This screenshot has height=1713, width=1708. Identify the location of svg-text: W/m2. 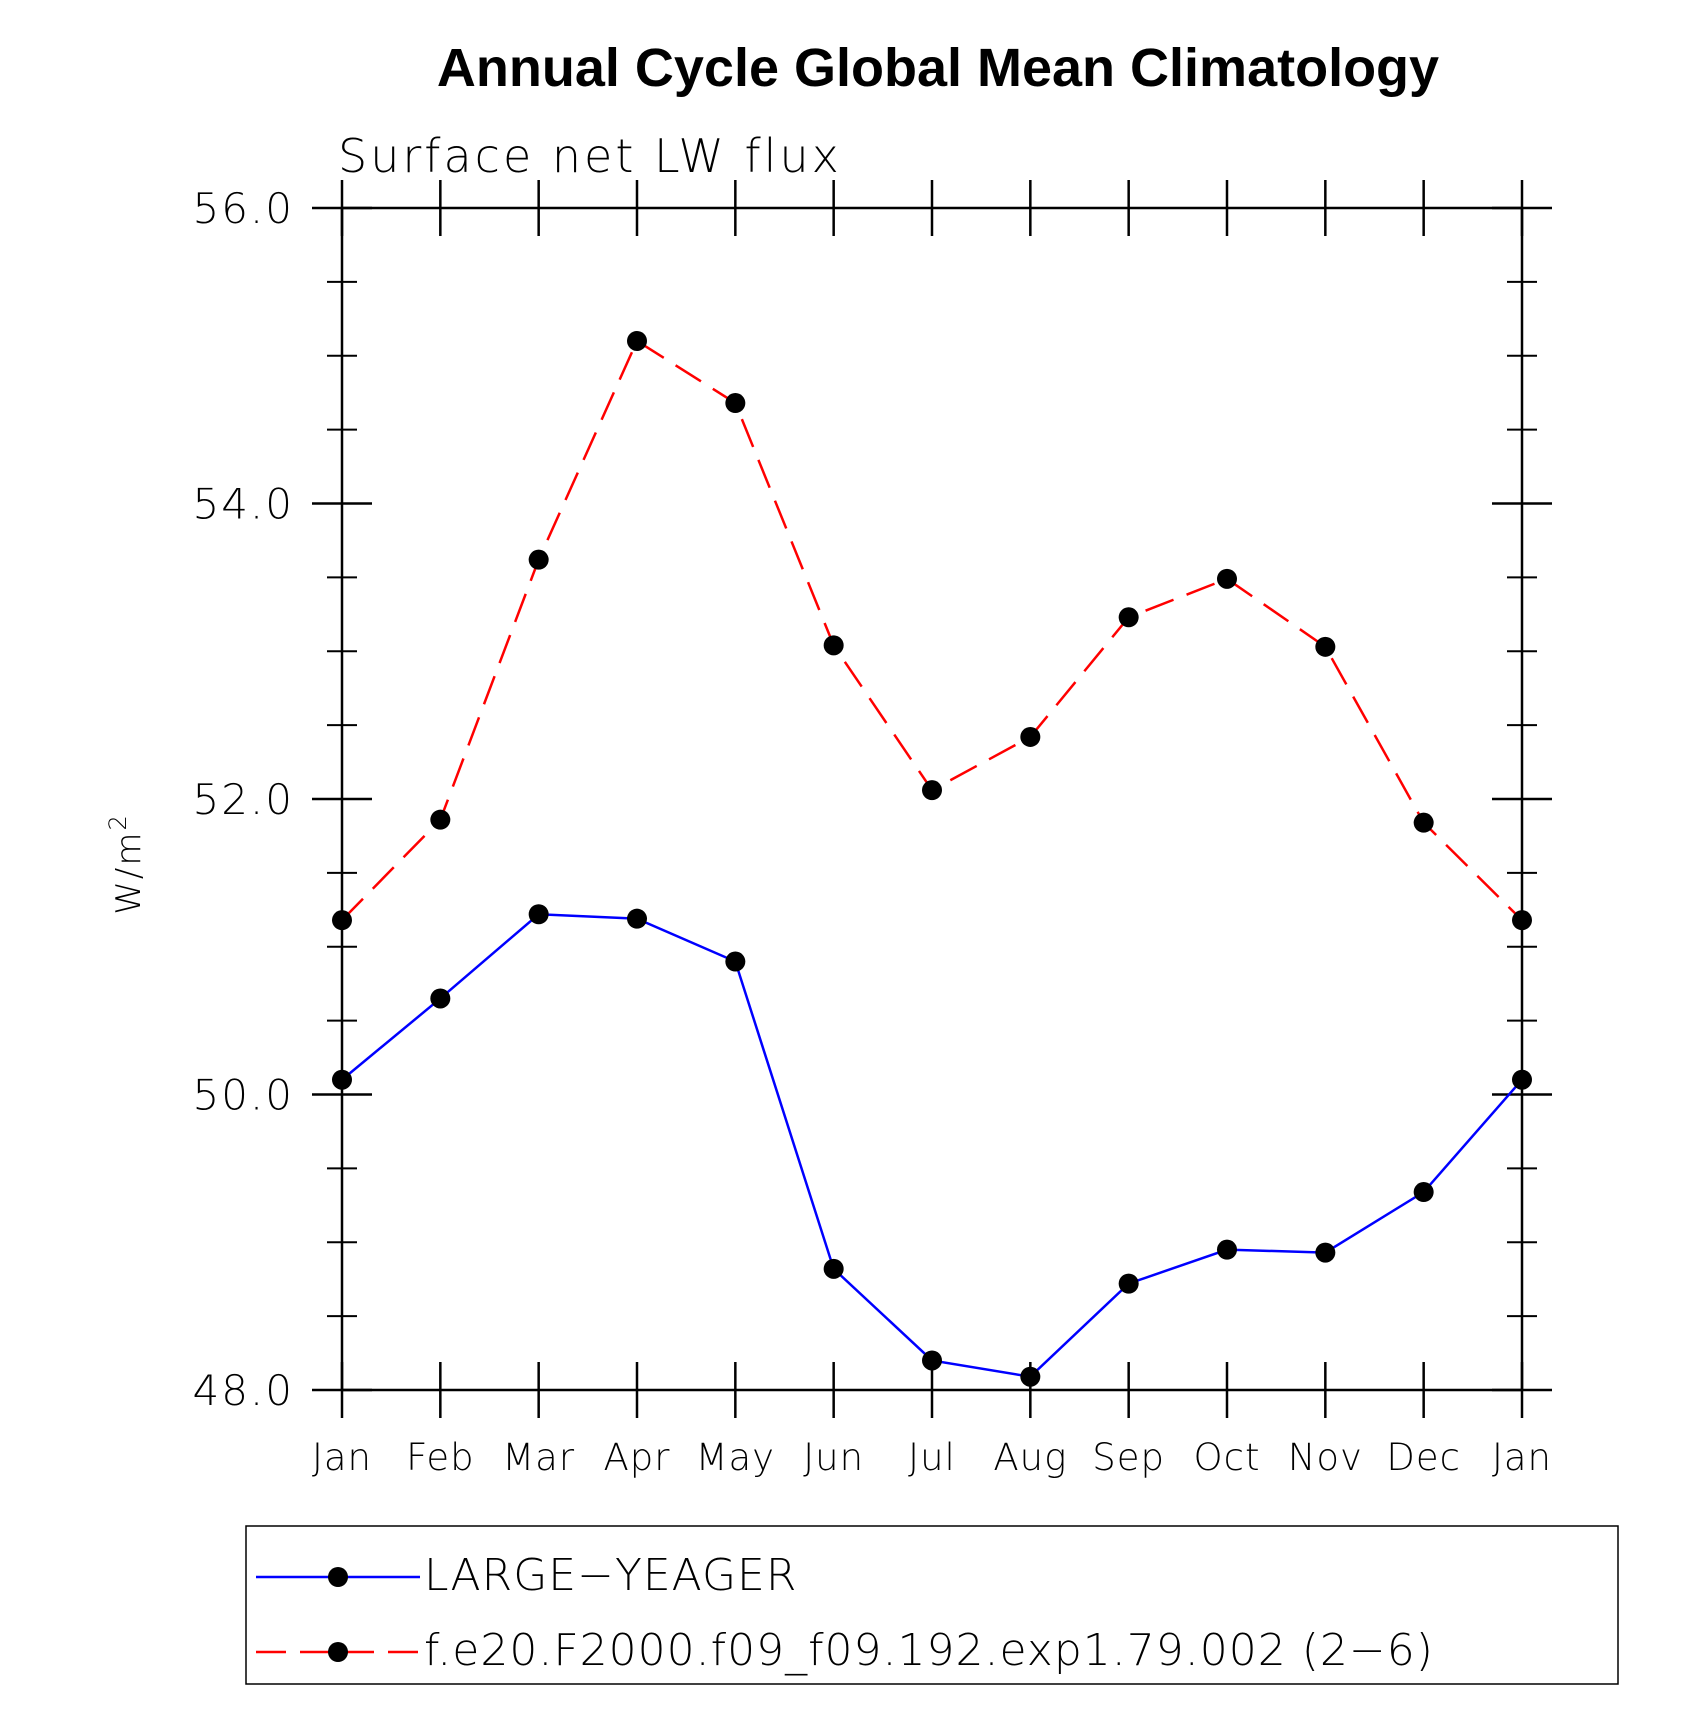
(126, 863).